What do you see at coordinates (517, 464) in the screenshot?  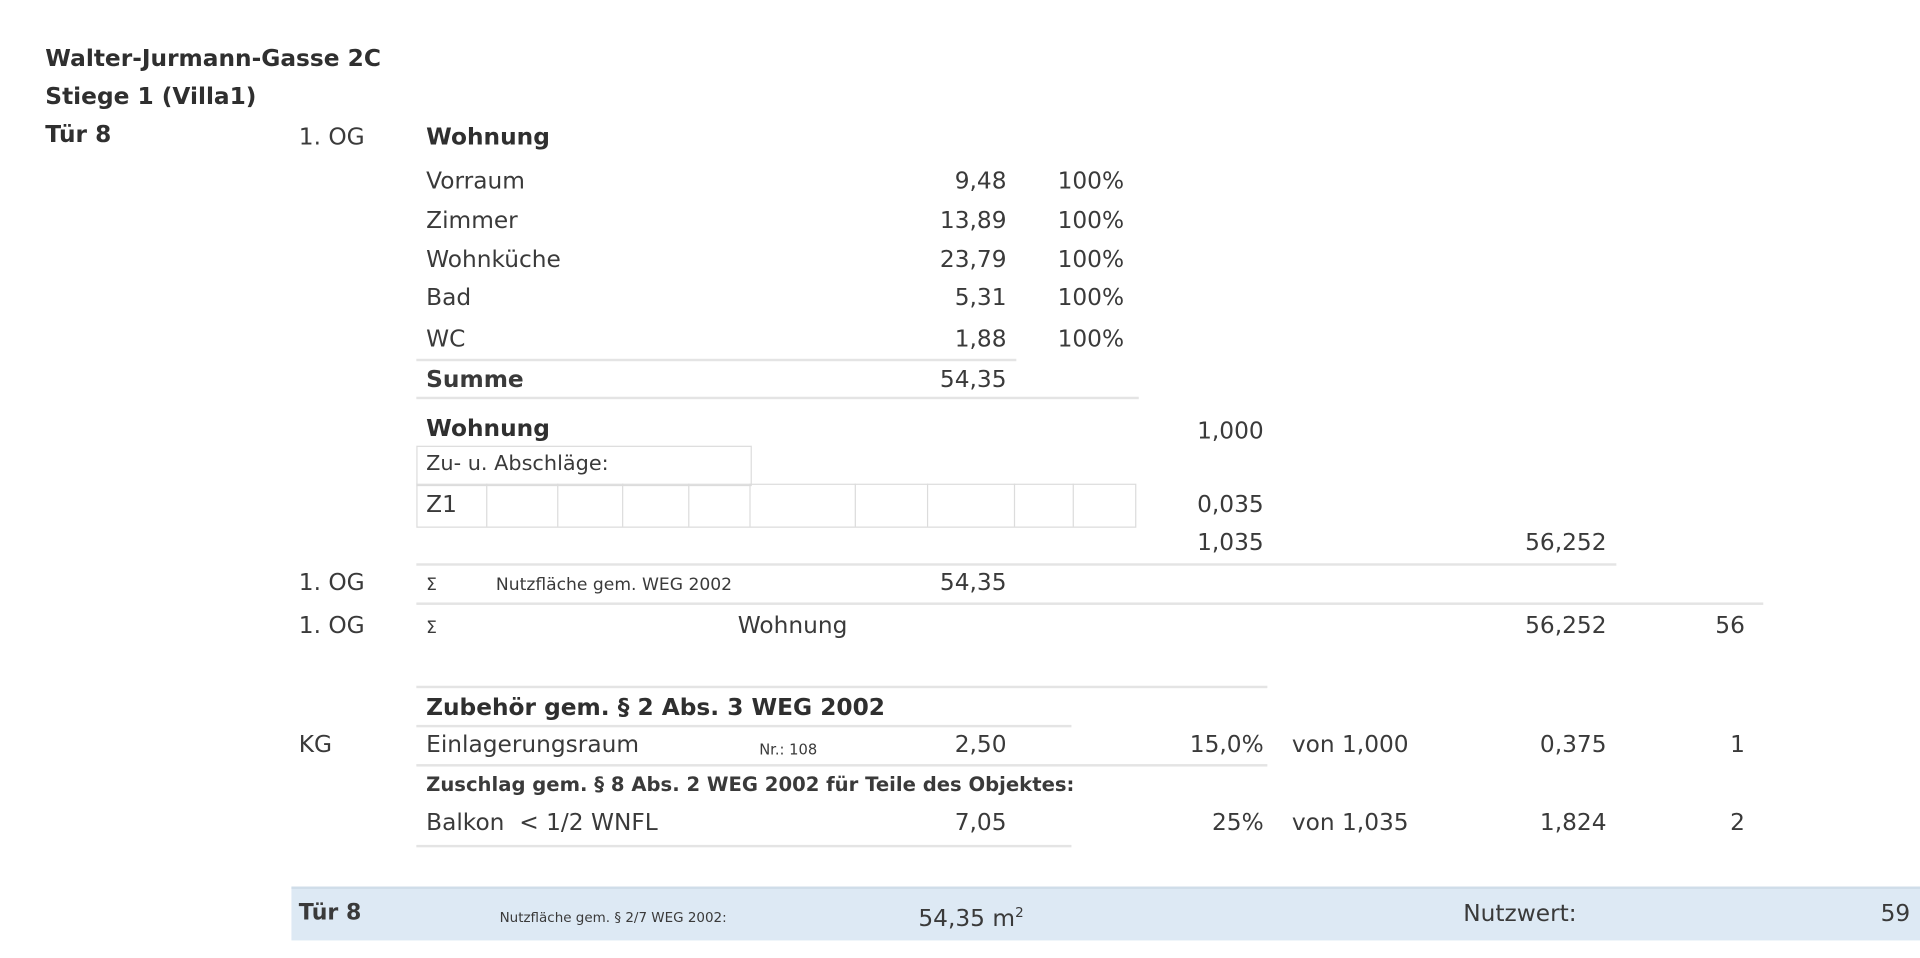 I see `adjust-label: Zu- u. Abschläge:` at bounding box center [517, 464].